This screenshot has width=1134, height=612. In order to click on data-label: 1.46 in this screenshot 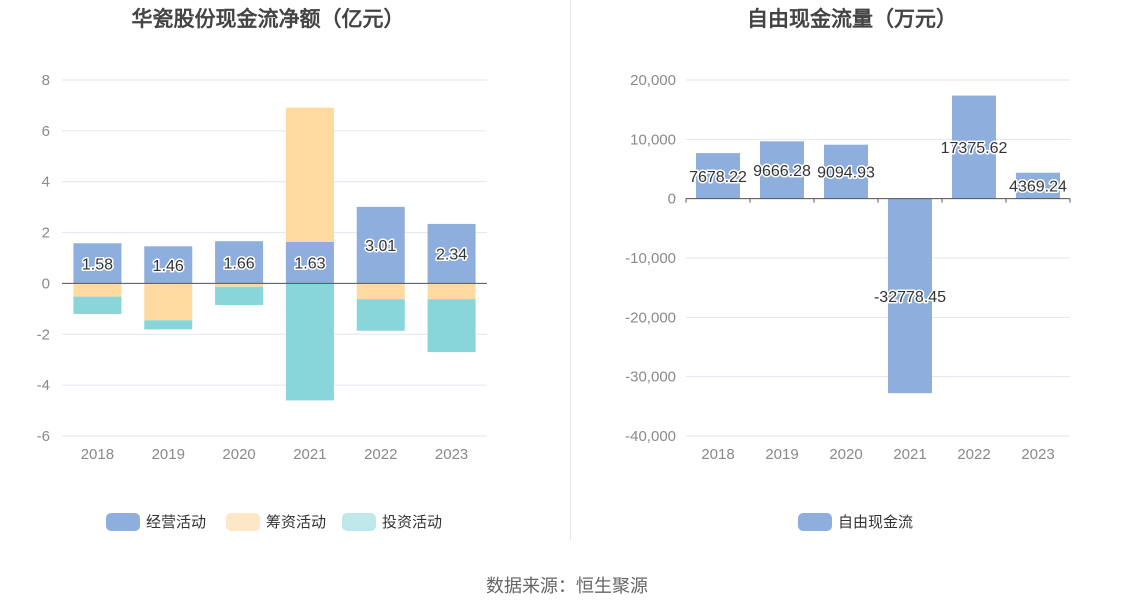, I will do `click(168, 266)`.